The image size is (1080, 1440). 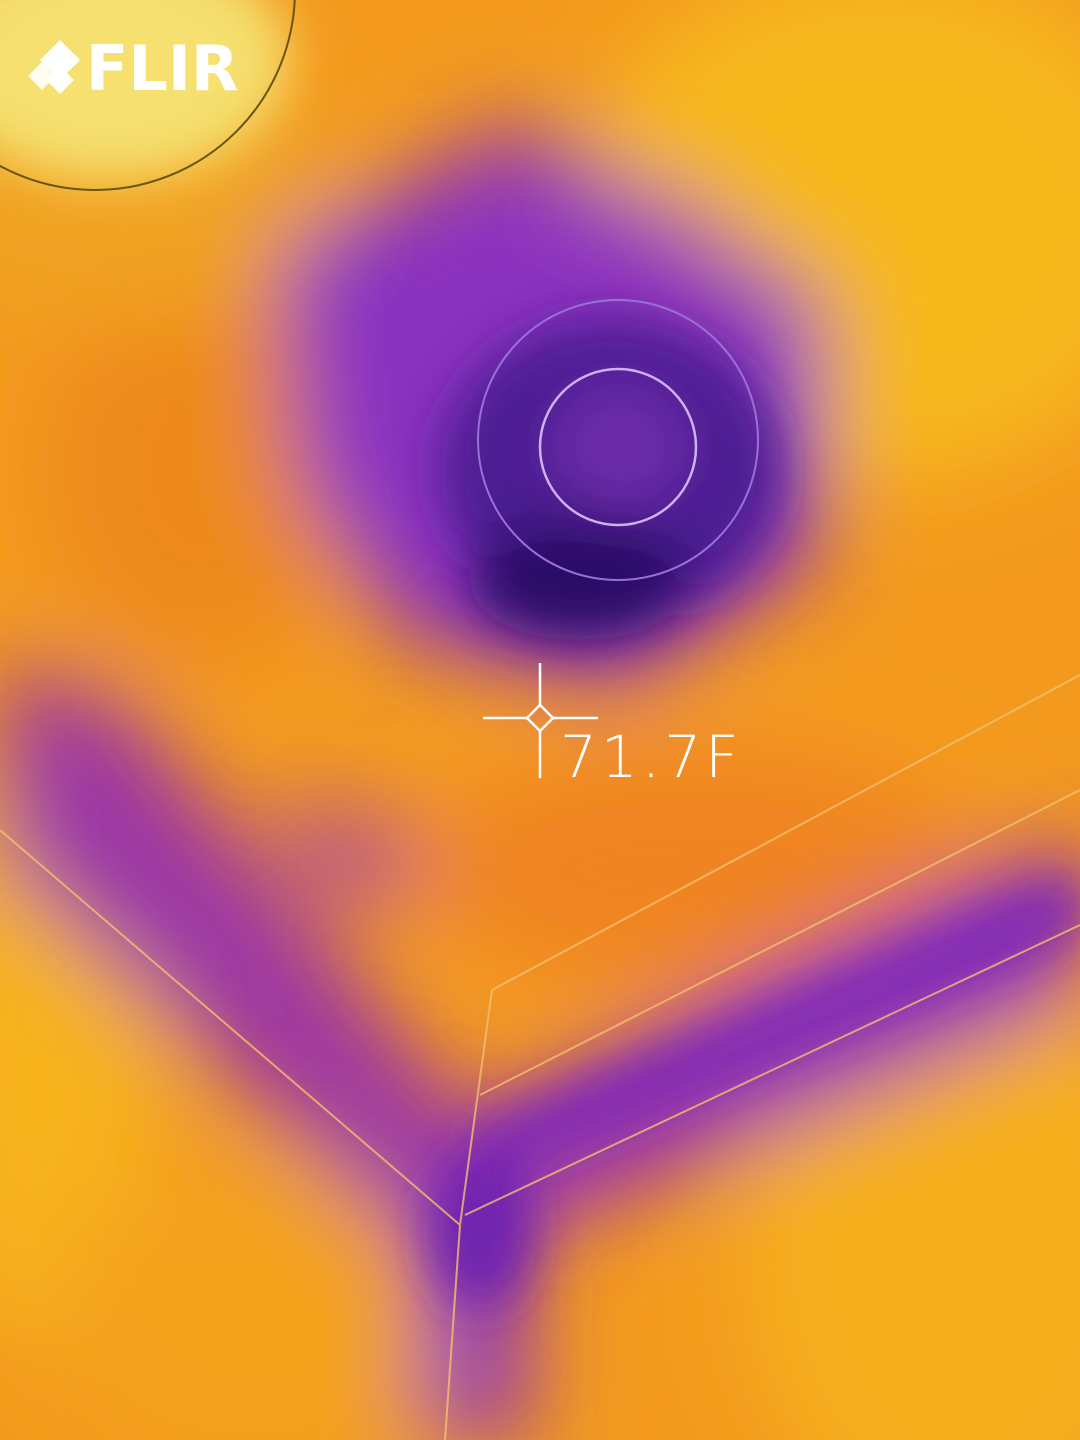 What do you see at coordinates (162, 68) in the screenshot?
I see `brand-text: FLIR` at bounding box center [162, 68].